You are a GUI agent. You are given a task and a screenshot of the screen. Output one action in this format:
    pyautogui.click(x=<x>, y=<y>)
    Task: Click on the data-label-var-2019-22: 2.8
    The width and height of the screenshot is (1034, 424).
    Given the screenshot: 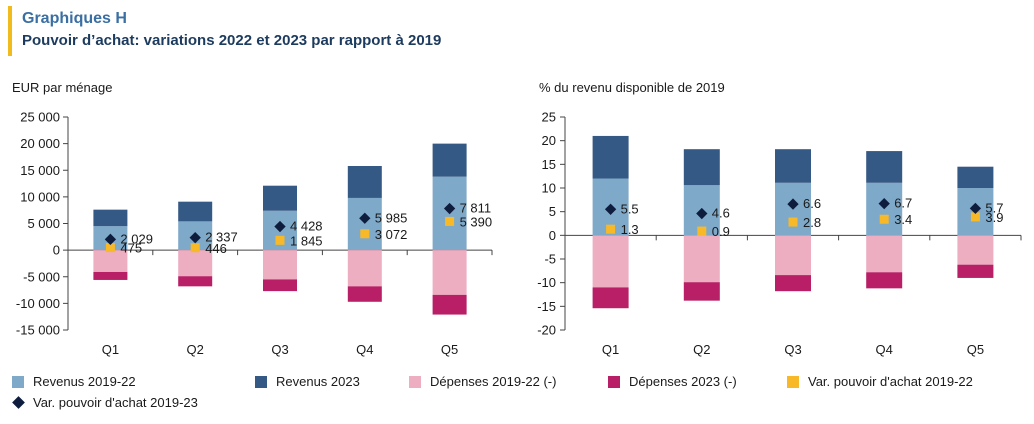 What is the action you would take?
    pyautogui.click(x=812, y=222)
    